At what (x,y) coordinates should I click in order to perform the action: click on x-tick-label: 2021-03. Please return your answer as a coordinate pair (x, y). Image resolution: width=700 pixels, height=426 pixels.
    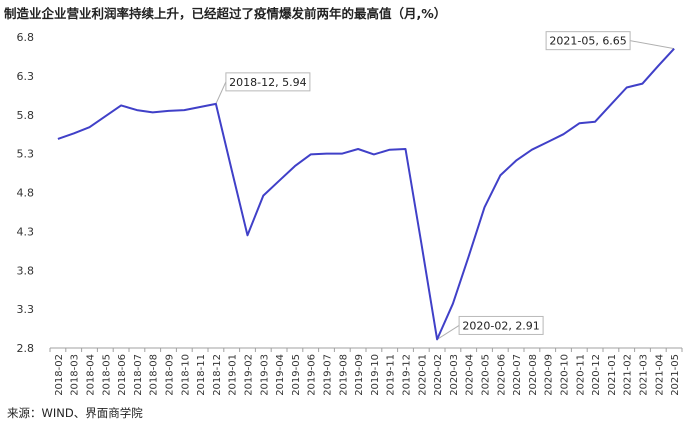
    Looking at the image, I should click on (644, 375).